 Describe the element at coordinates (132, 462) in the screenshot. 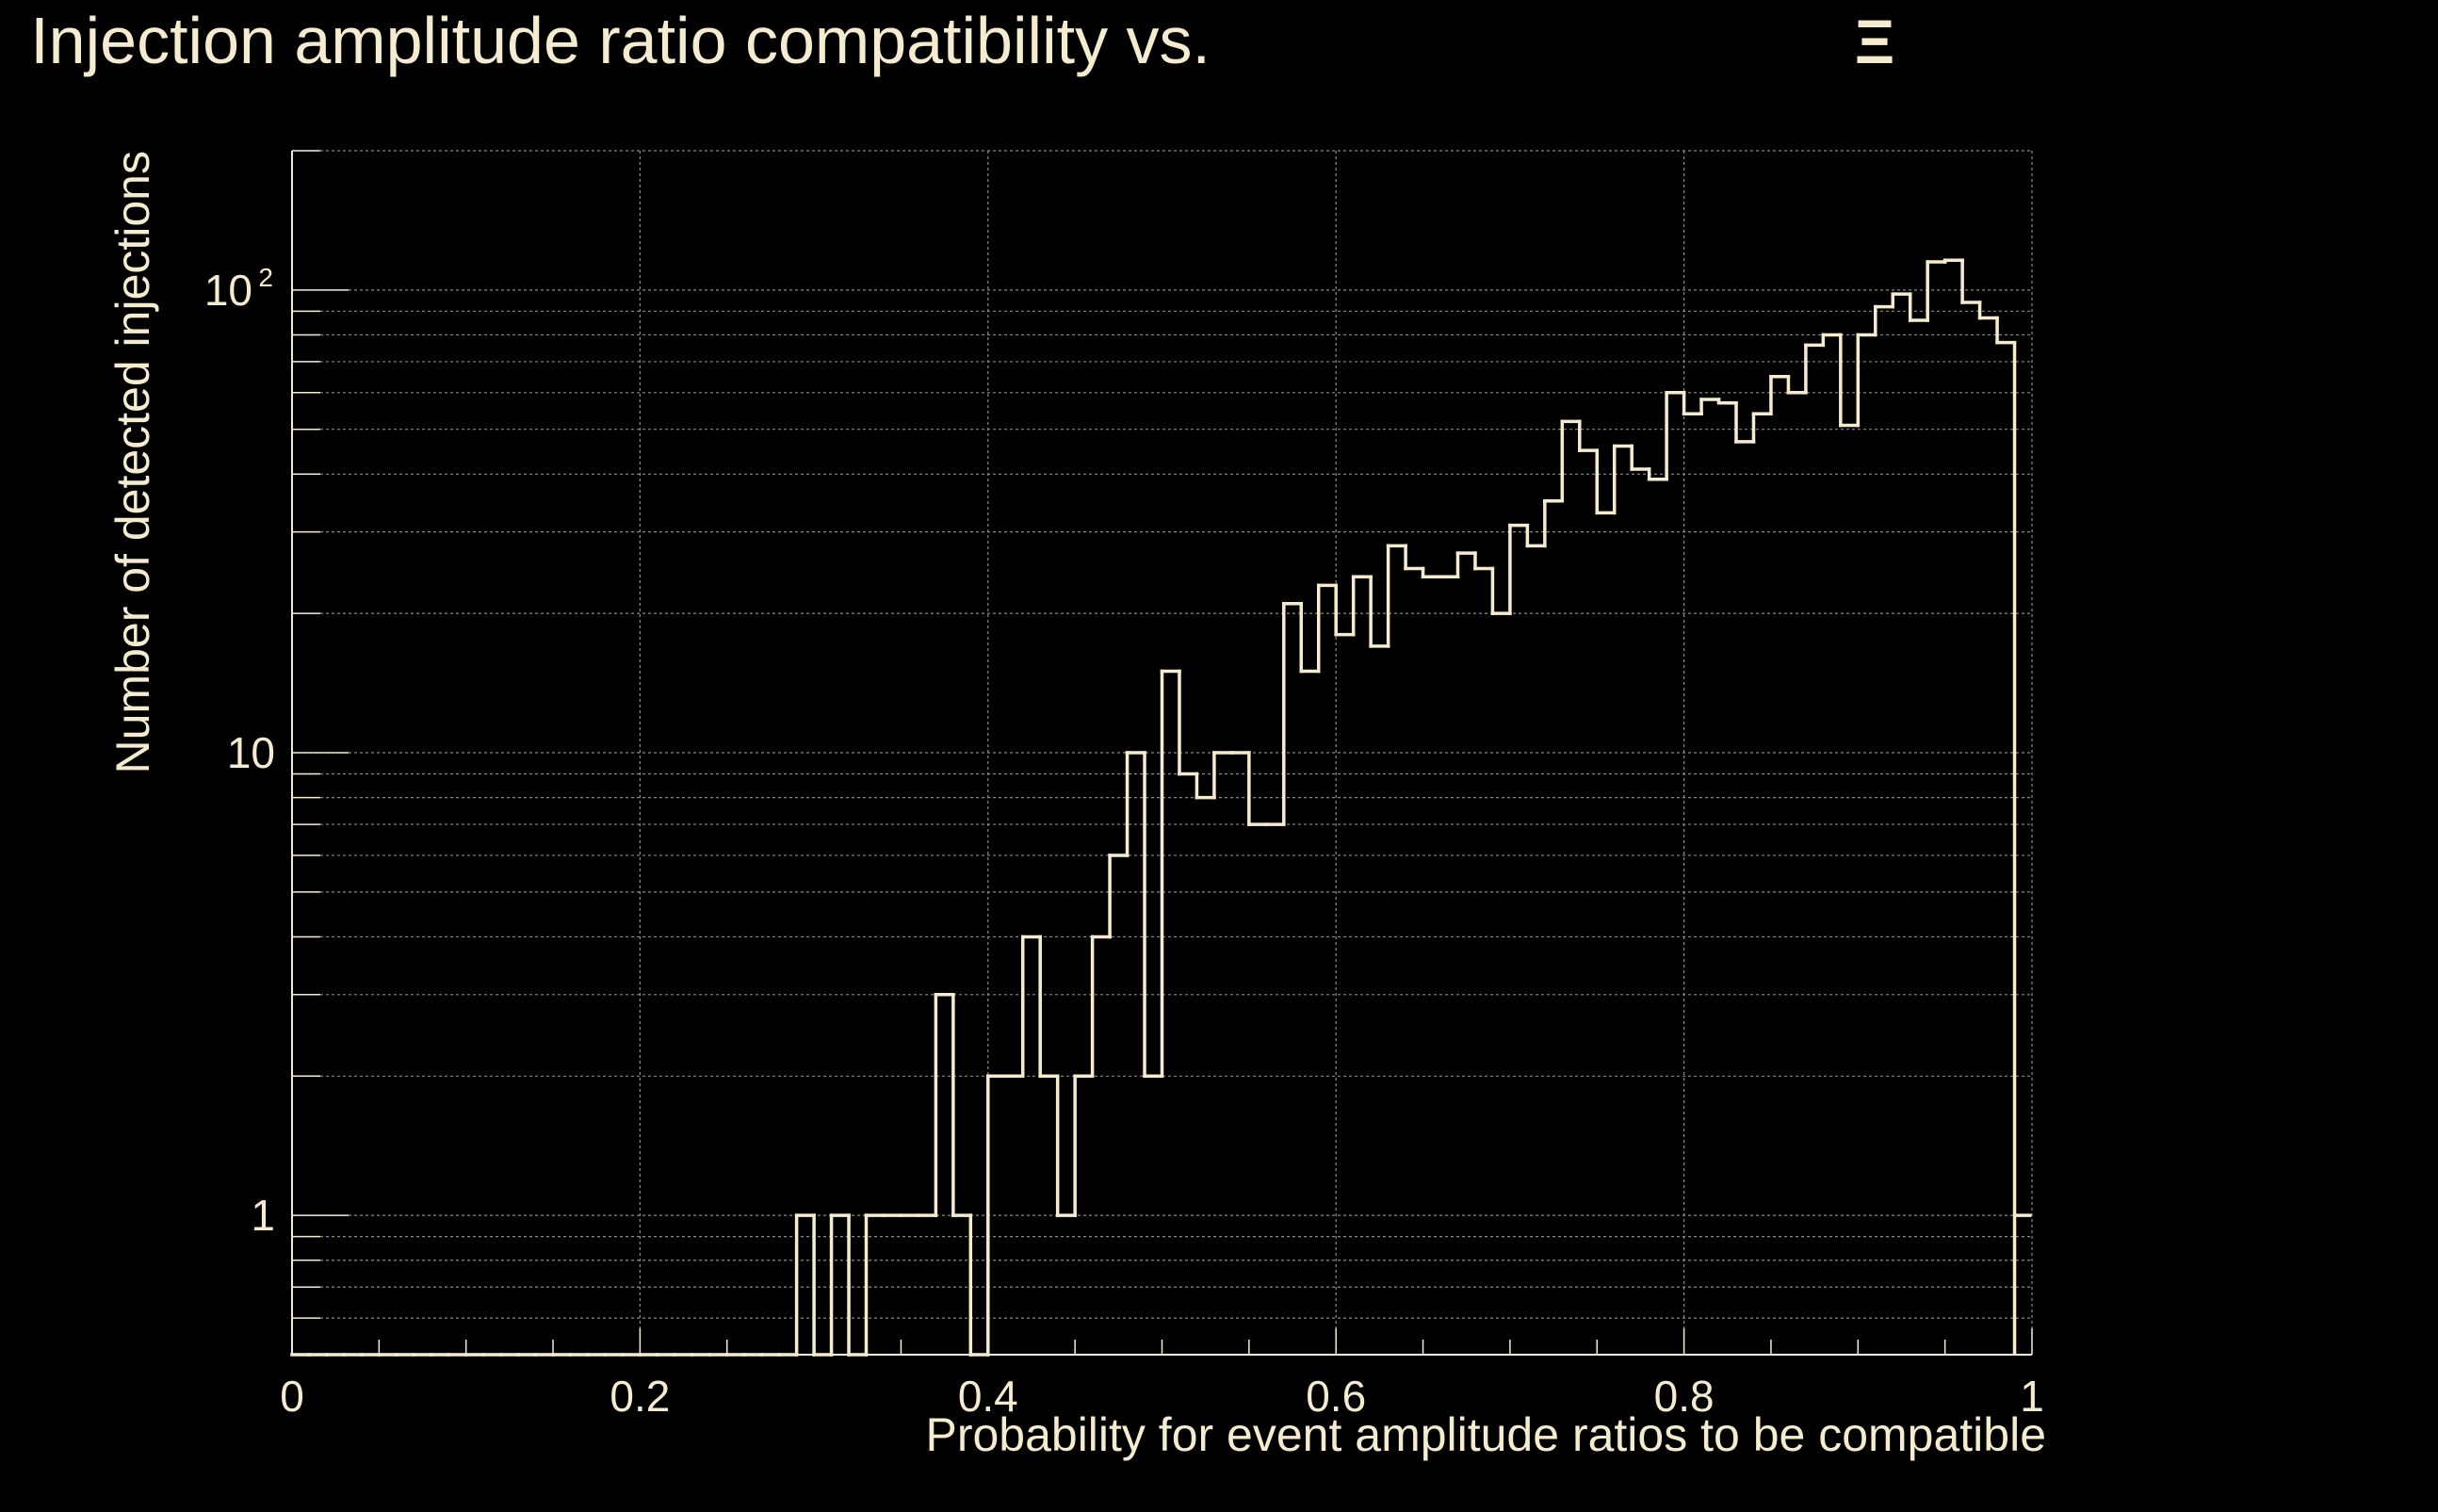

I see `y-axis-label: Number of detected injections` at that location.